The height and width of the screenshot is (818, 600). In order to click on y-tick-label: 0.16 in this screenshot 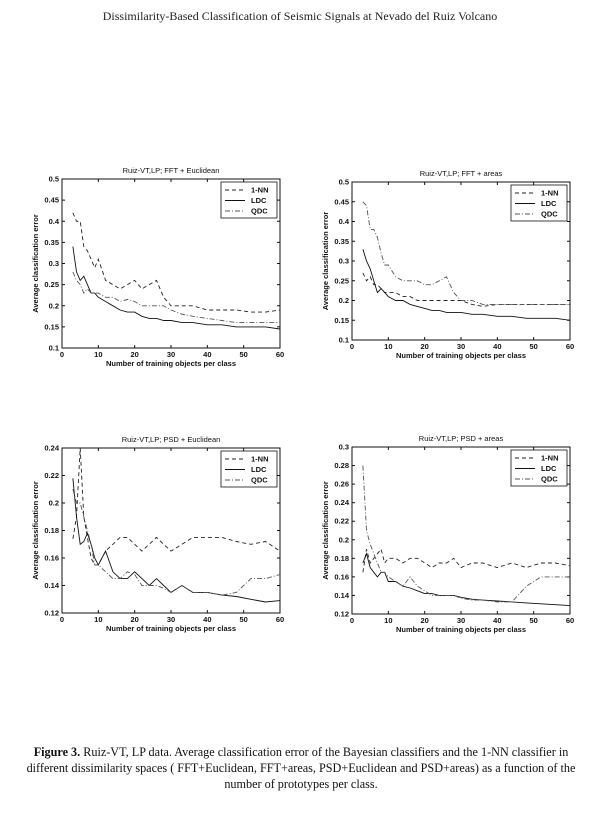, I will do `click(51, 558)`.